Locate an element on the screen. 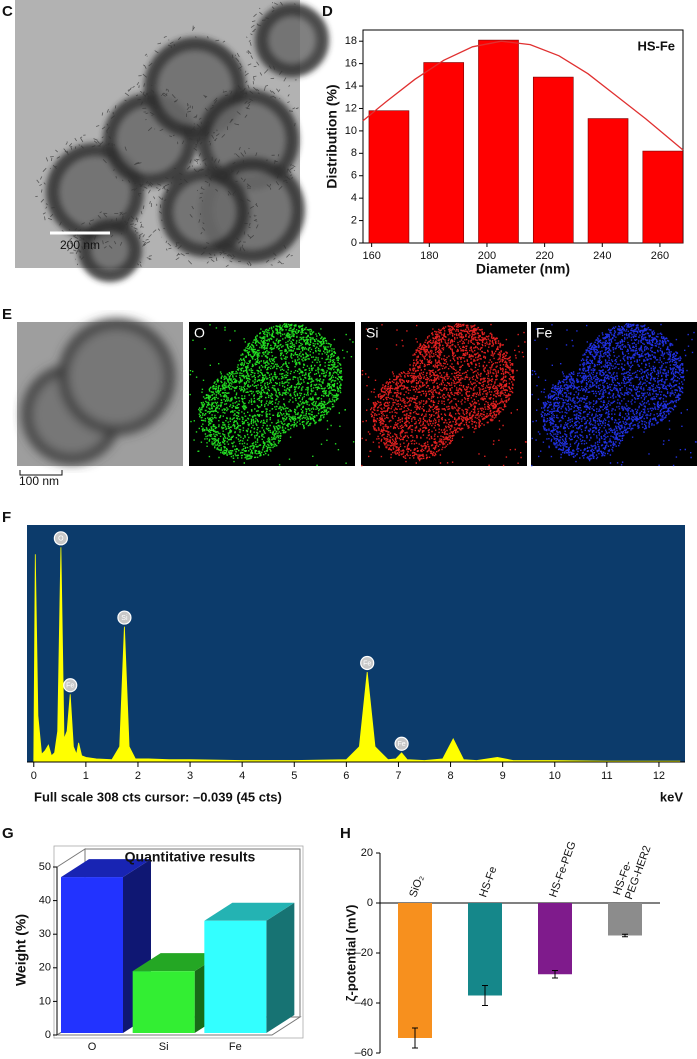 The image size is (697, 1059). map-label: O is located at coordinates (199, 333).